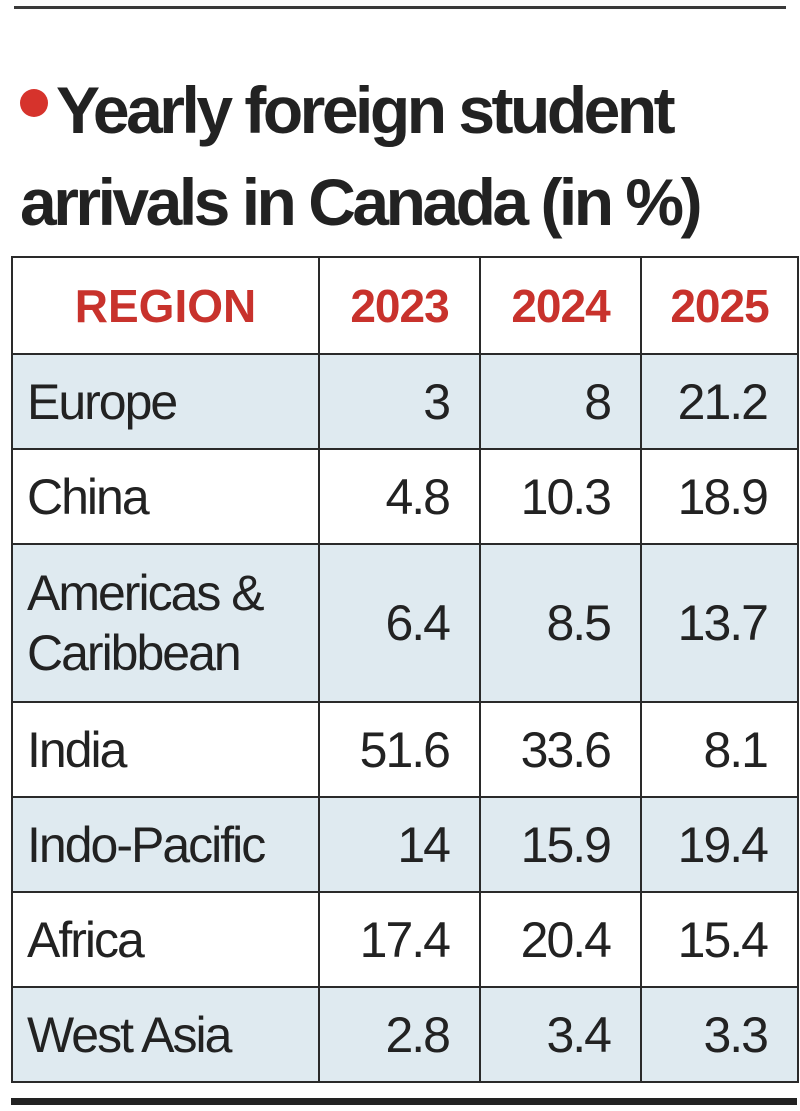 This screenshot has width=800, height=1111. Describe the element at coordinates (719, 844) in the screenshot. I see `value-cell-2025: 19.4` at that location.